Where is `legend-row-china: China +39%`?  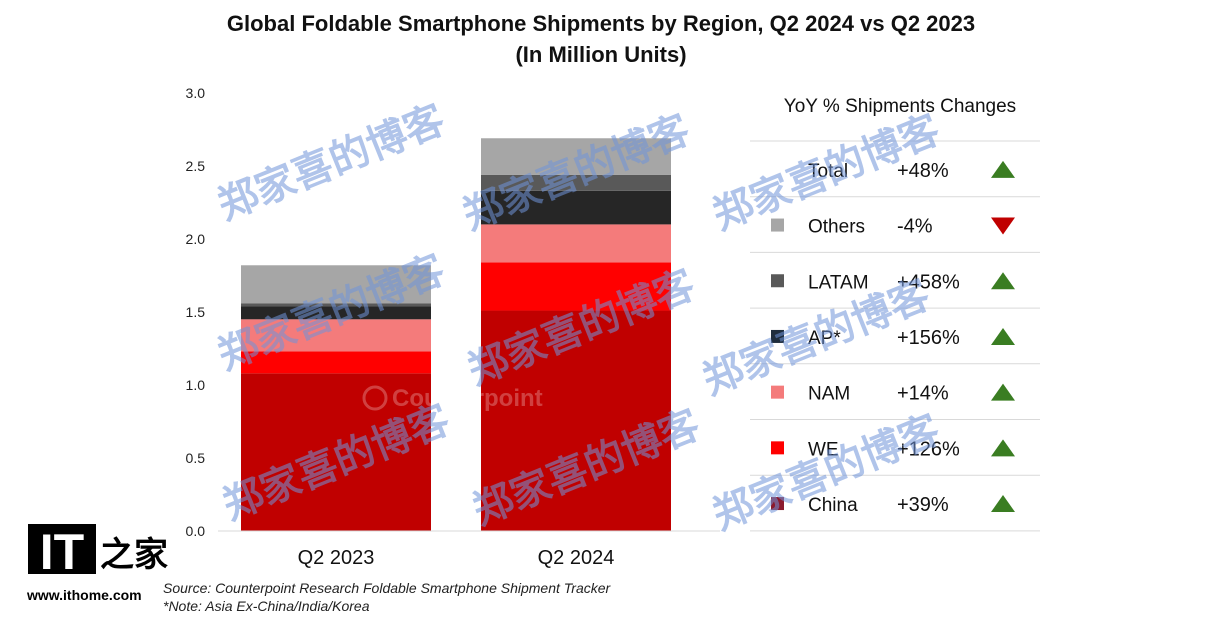 legend-row-china: China +39% is located at coordinates (895, 513).